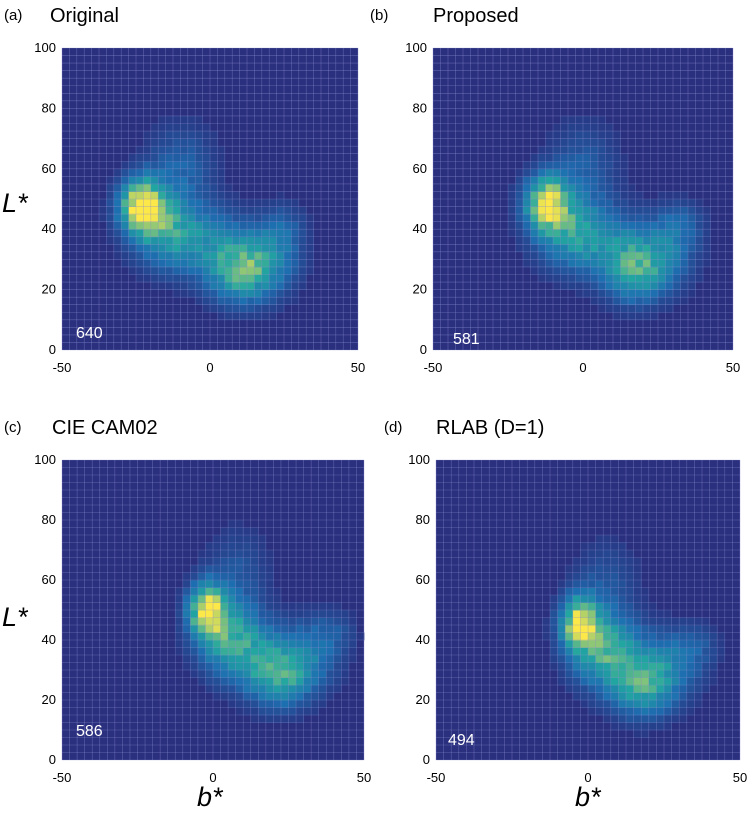 The width and height of the screenshot is (750, 815). What do you see at coordinates (423, 639) in the screenshot?
I see `y-tick-label: 40` at bounding box center [423, 639].